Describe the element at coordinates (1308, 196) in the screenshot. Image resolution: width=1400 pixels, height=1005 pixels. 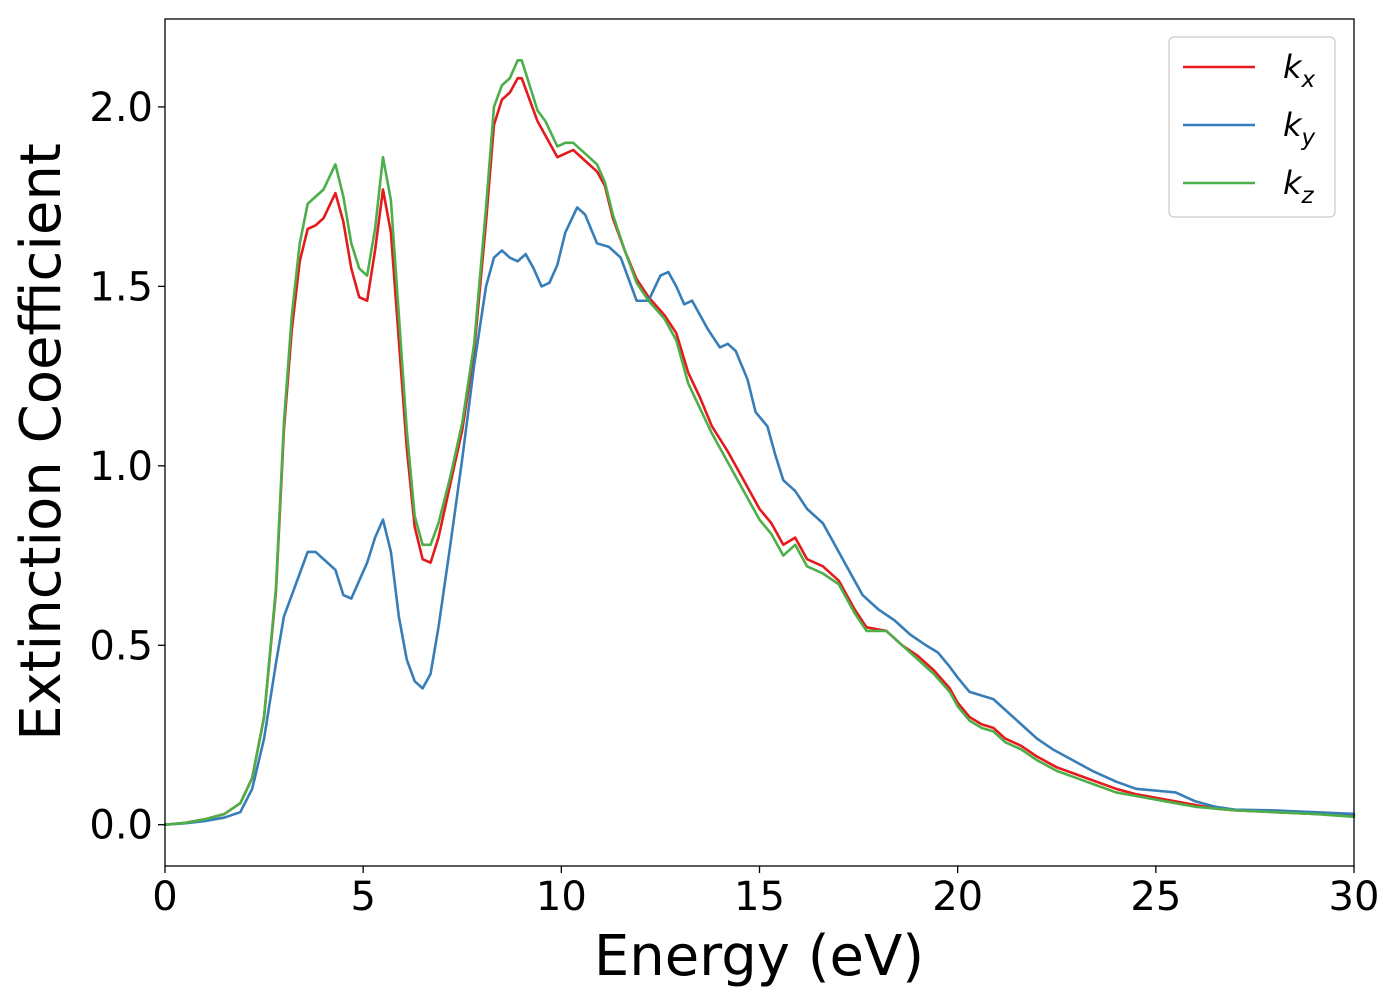
I see `legend-label-subscript: z` at that location.